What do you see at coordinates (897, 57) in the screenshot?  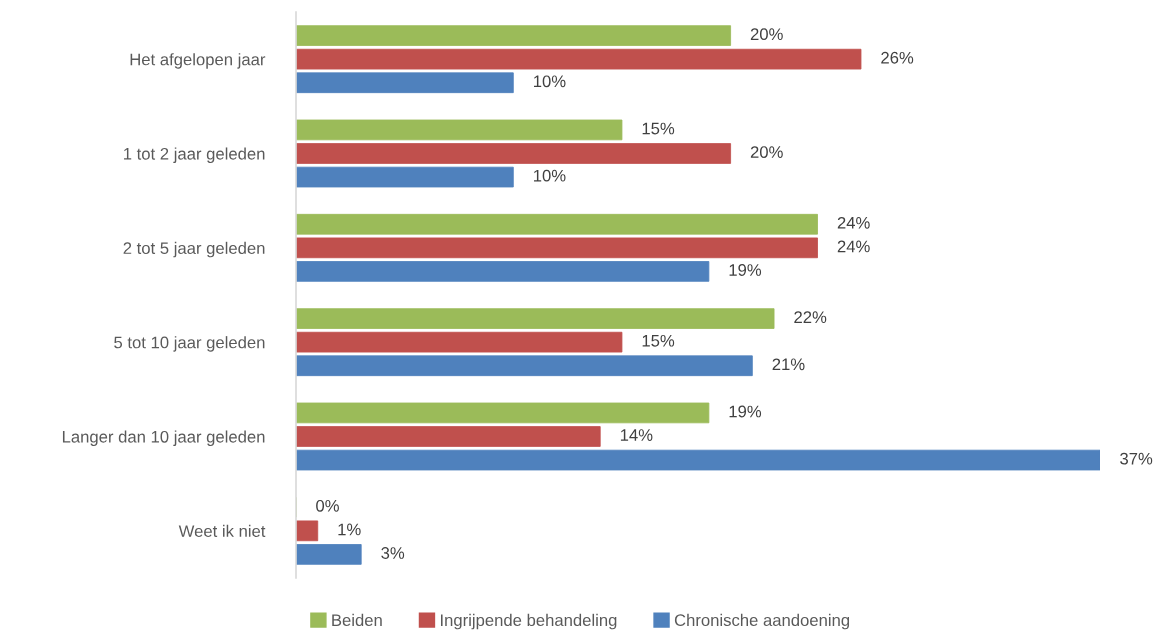 I see `data-label: 26%` at bounding box center [897, 57].